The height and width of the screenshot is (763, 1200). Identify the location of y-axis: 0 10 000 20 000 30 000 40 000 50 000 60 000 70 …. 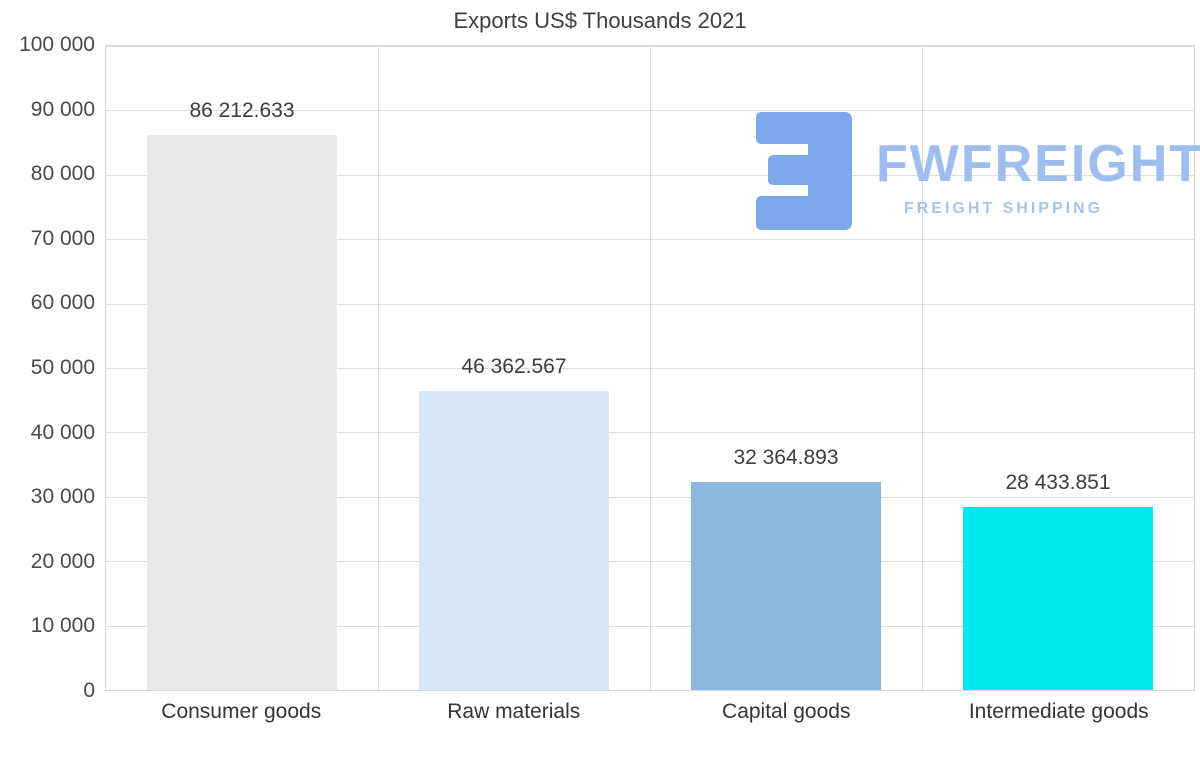
(47, 367).